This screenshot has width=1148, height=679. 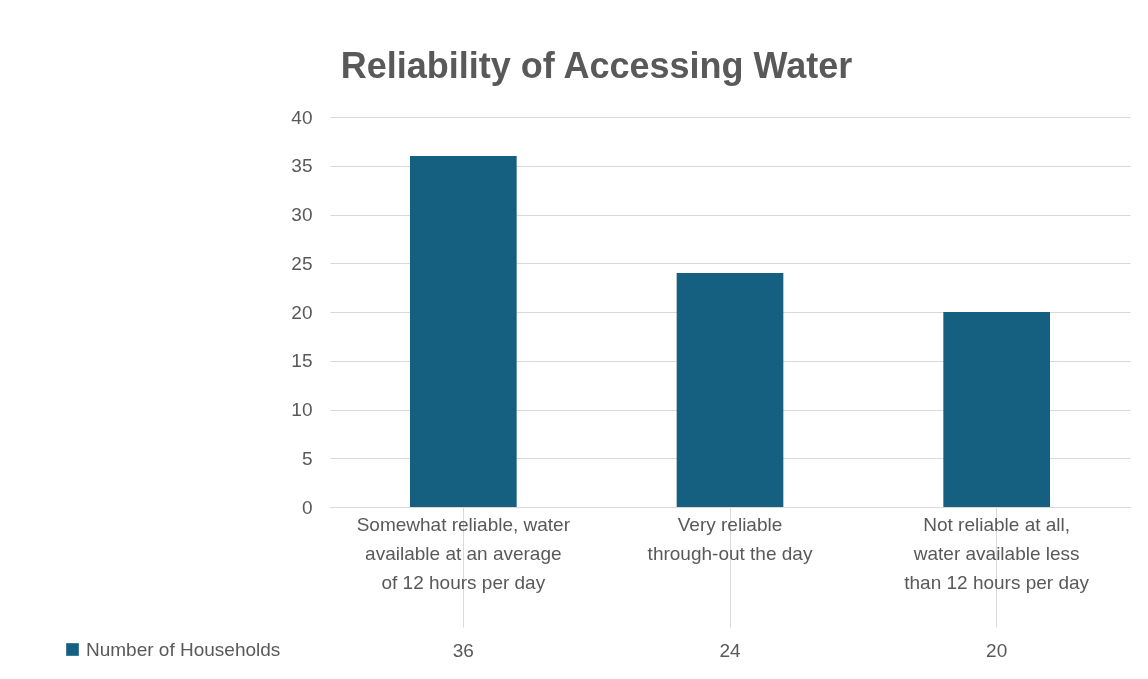 What do you see at coordinates (302, 263) in the screenshot?
I see `y-tick-label: 25` at bounding box center [302, 263].